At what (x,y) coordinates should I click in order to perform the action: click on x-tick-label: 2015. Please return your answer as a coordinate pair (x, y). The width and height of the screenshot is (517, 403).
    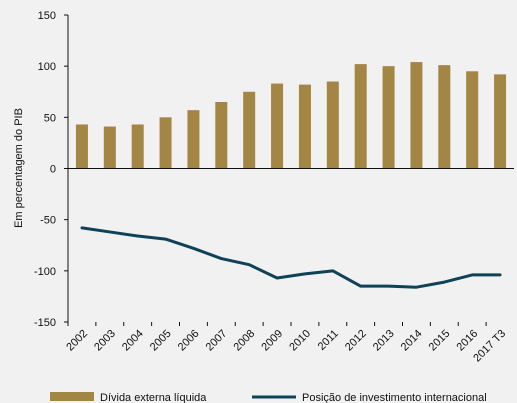
    Looking at the image, I should click on (440, 341).